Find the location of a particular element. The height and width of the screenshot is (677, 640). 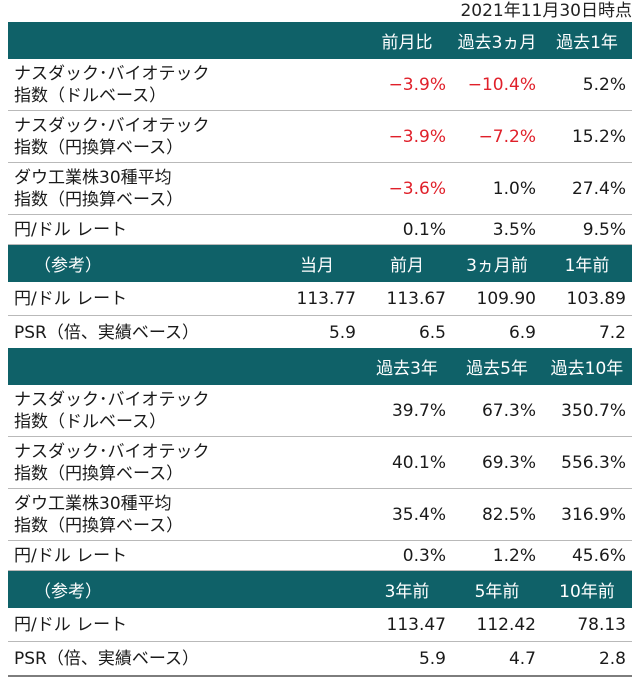

reference-header-row: （参考） 当月 前月 3ヵ月前 1年前 is located at coordinates (320, 263).